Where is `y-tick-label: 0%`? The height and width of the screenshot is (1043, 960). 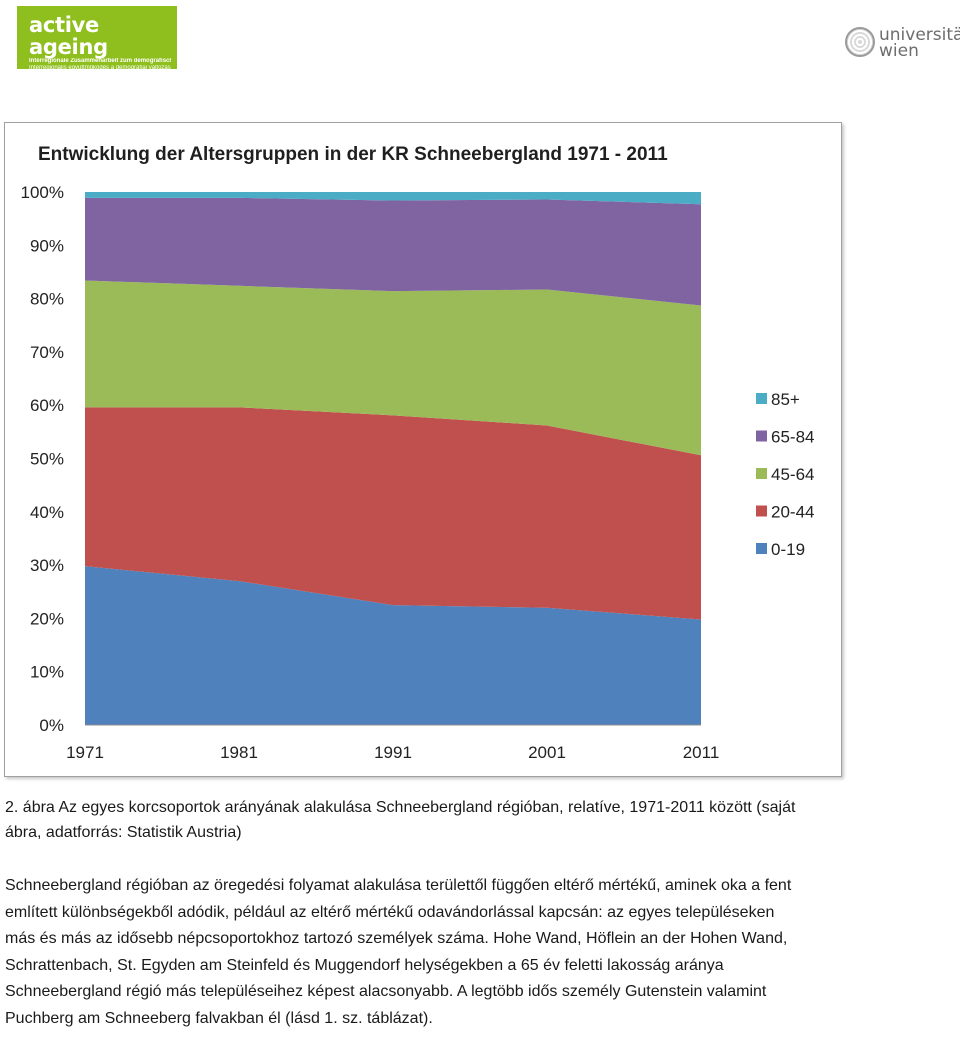 y-tick-label: 0% is located at coordinates (51, 725).